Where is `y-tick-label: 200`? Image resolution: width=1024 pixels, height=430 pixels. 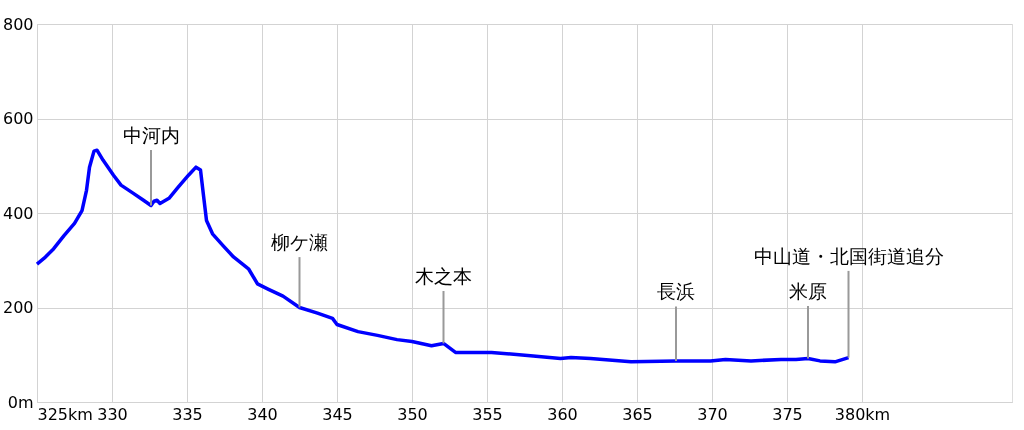 y-tick-label: 200 is located at coordinates (18, 307).